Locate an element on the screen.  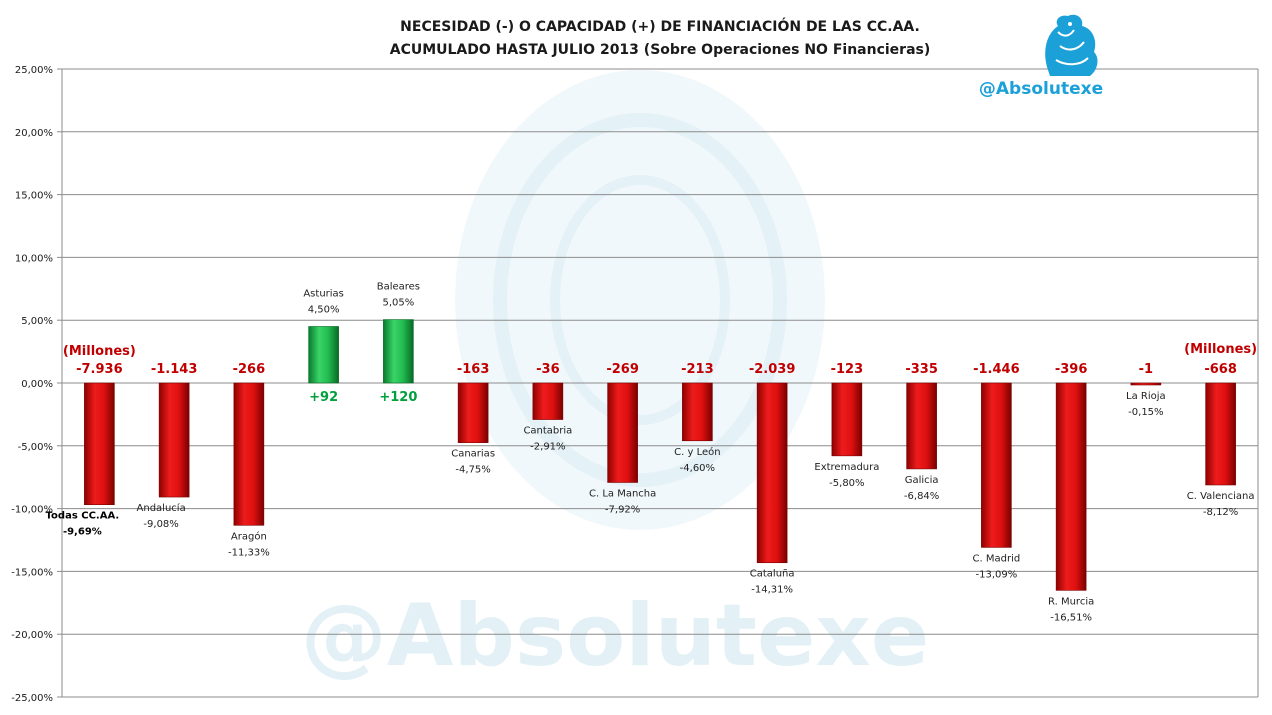
category-label: Andalucía is located at coordinates (161, 508).